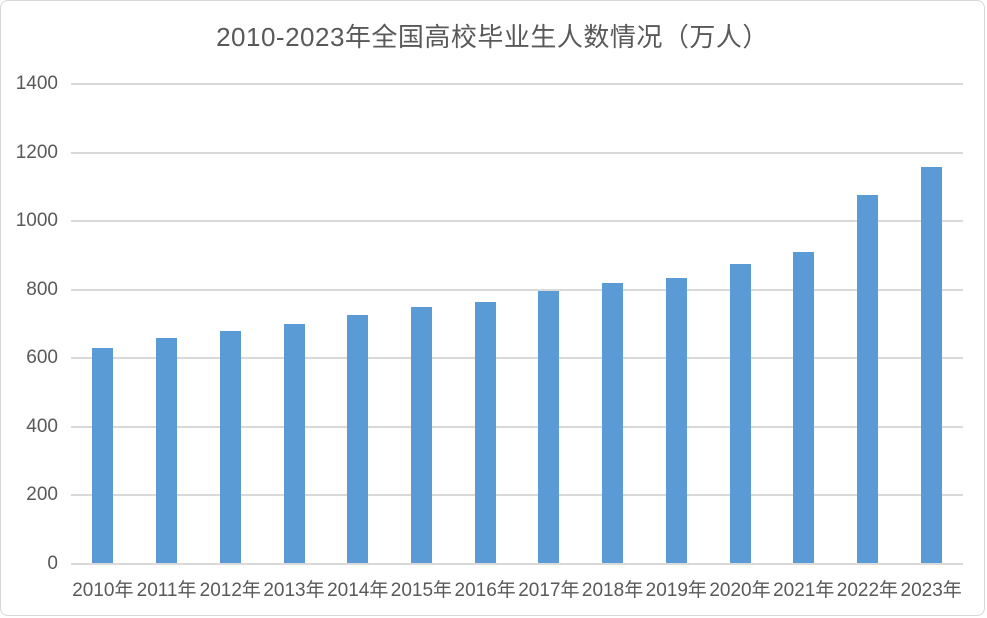 Image resolution: width=987 pixels, height=618 pixels. What do you see at coordinates (804, 590) in the screenshot?
I see `x-axis-tick-label: 2021年` at bounding box center [804, 590].